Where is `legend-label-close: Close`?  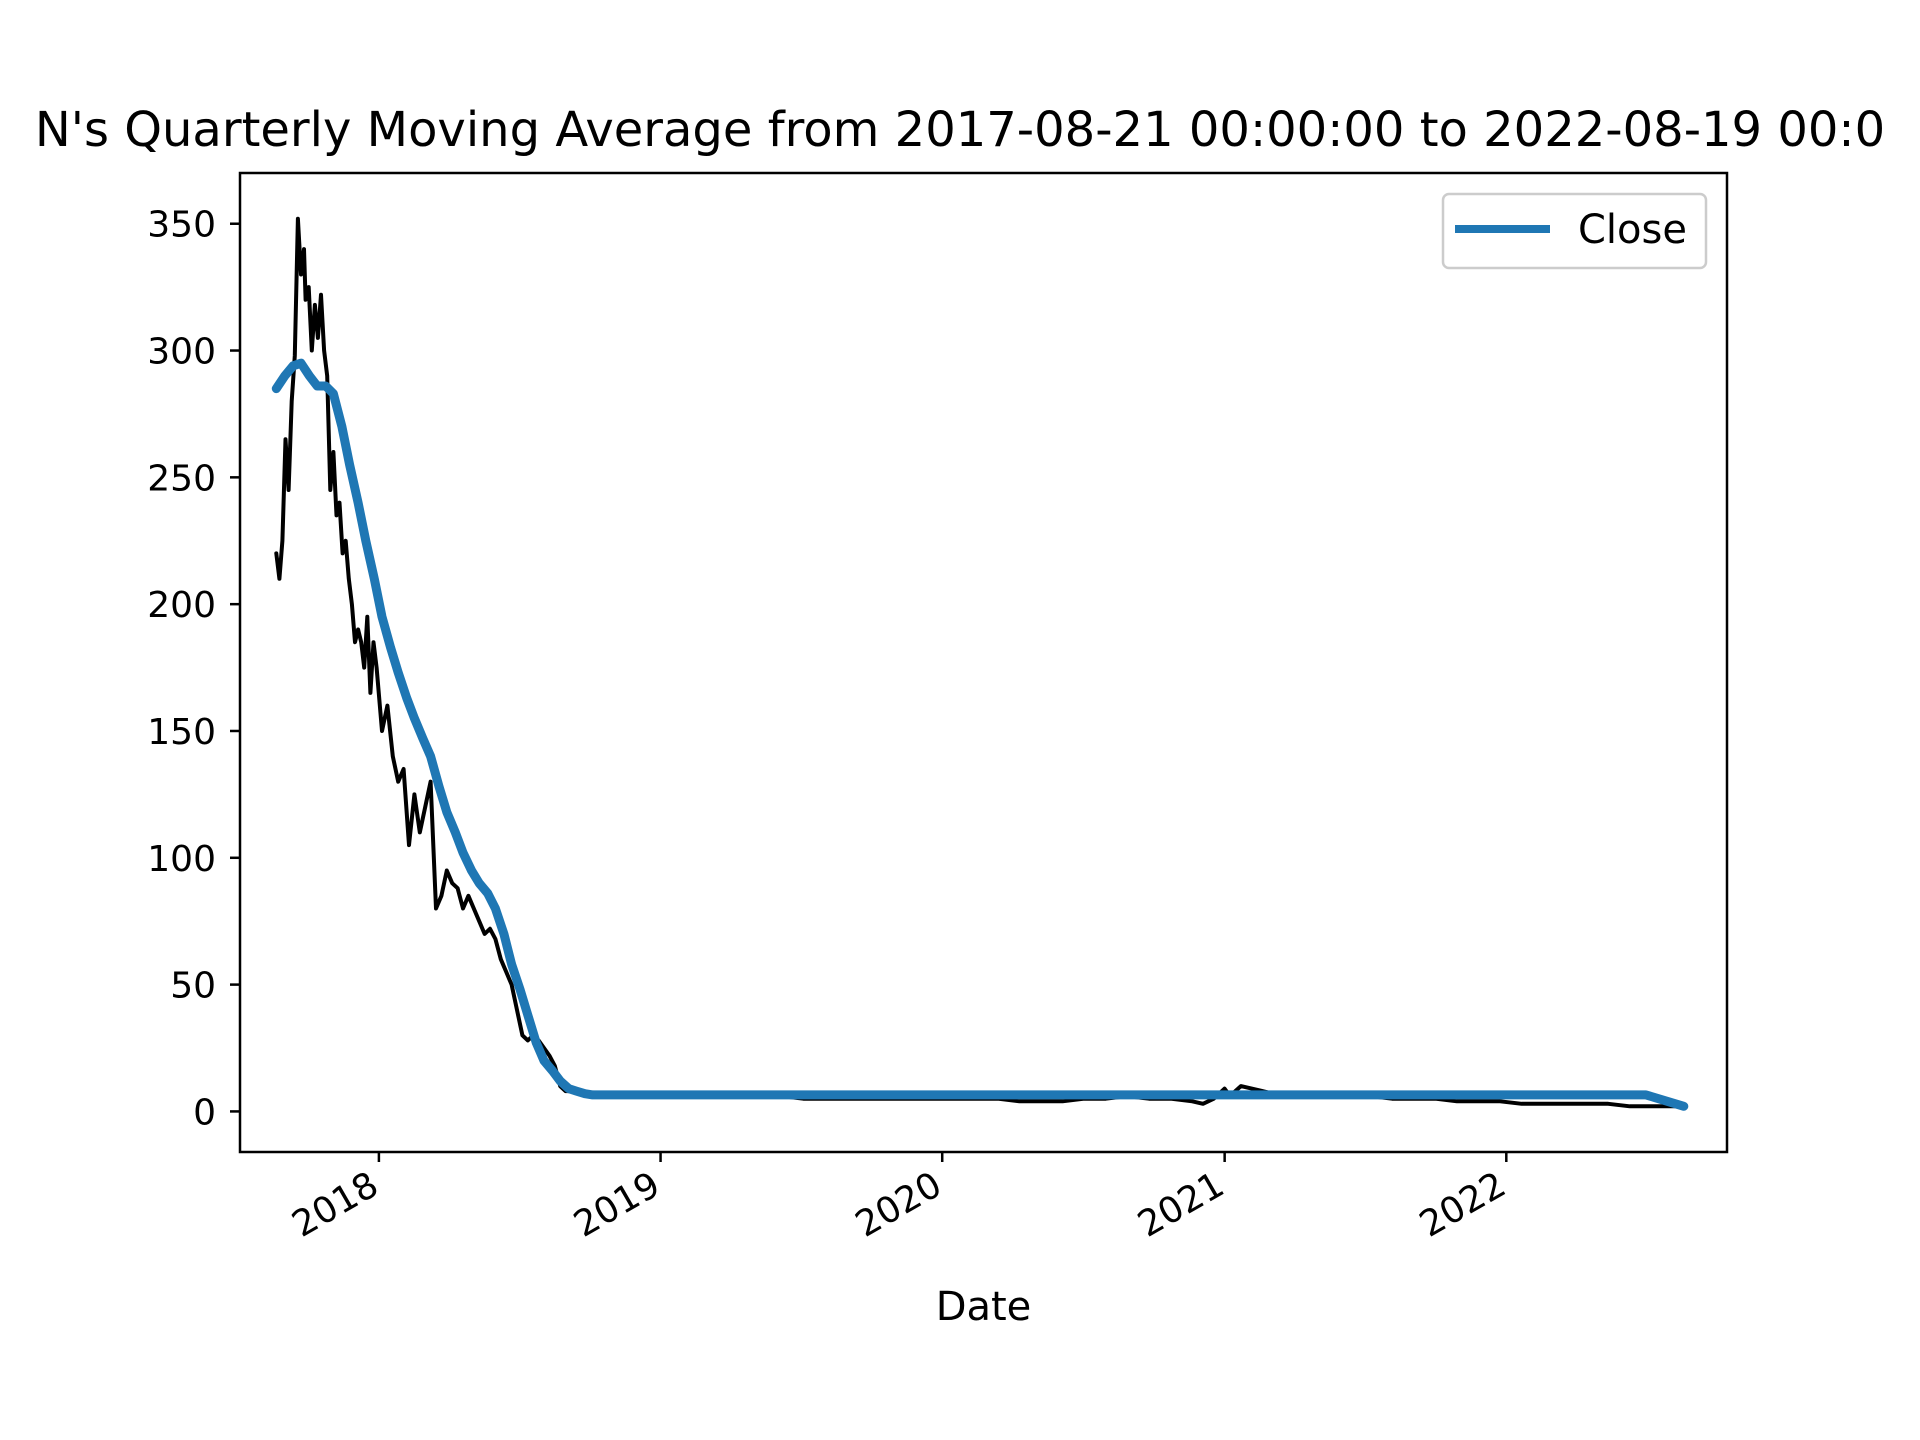 legend-label-close: Close is located at coordinates (1632, 230).